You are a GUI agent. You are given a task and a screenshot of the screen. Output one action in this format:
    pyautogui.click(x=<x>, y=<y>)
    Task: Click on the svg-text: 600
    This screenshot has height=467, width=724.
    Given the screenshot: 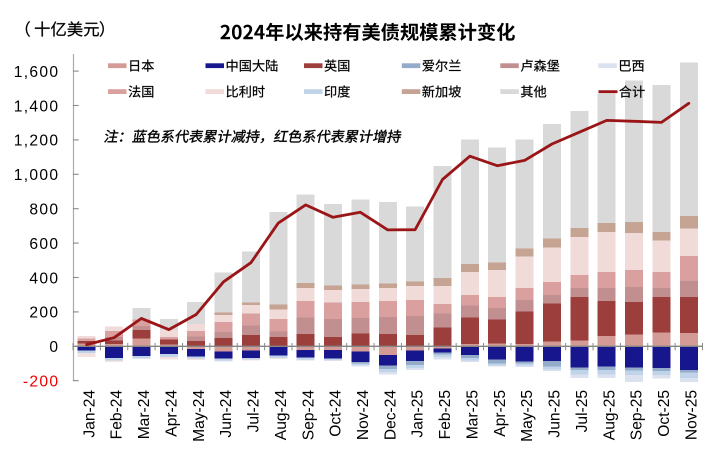 What is the action you would take?
    pyautogui.click(x=44, y=244)
    